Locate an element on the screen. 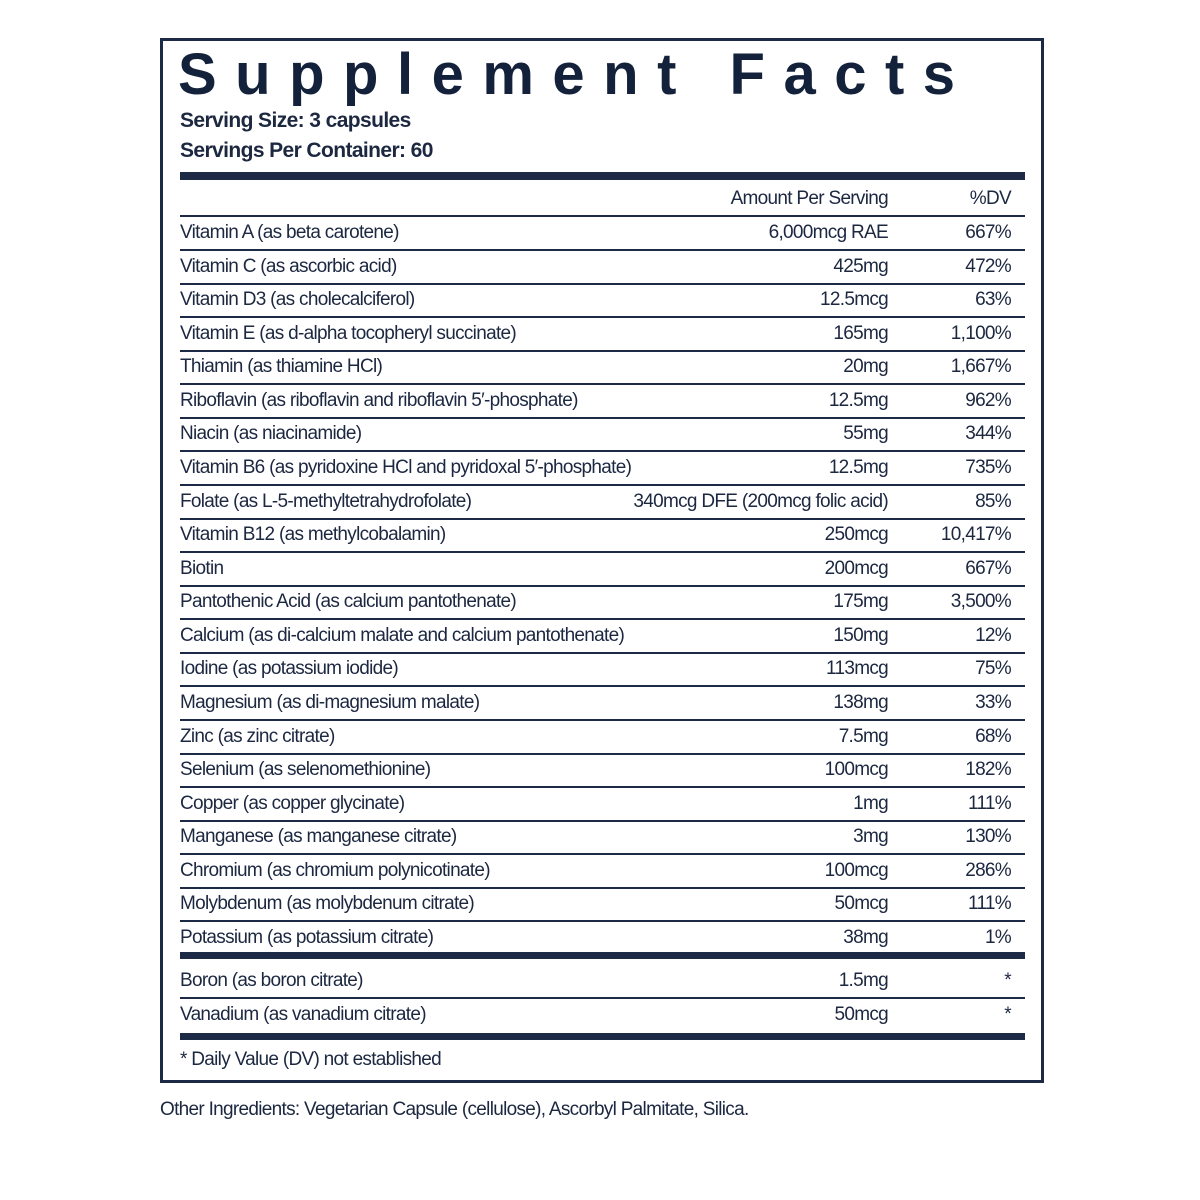 This screenshot has height=1200, width=1200. amount: 1.5mg is located at coordinates (863, 980).